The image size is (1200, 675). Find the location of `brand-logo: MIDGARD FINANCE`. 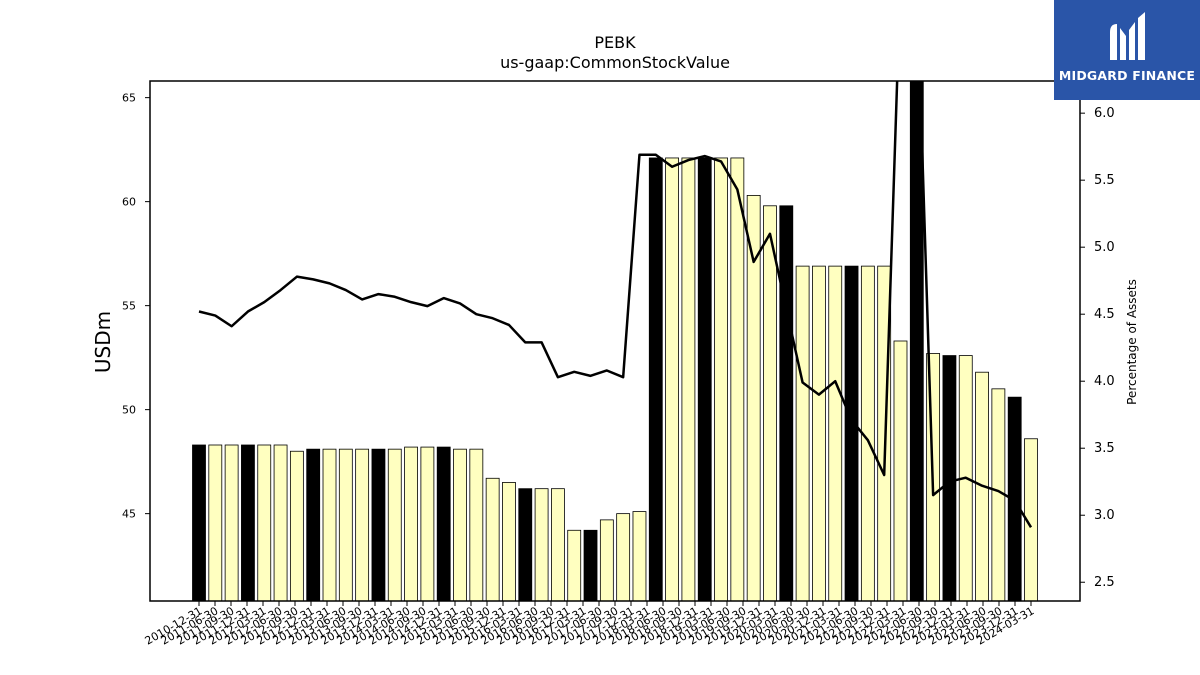

brand-logo: MIDGARD FINANCE is located at coordinates (1127, 50).